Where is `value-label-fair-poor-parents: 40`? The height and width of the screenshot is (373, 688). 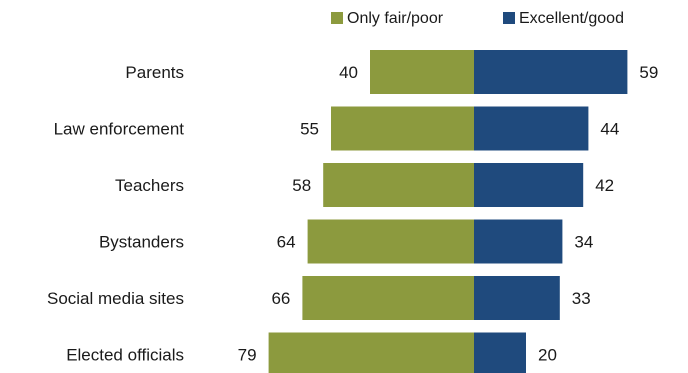
value-label-fair-poor-parents: 40 is located at coordinates (348, 72).